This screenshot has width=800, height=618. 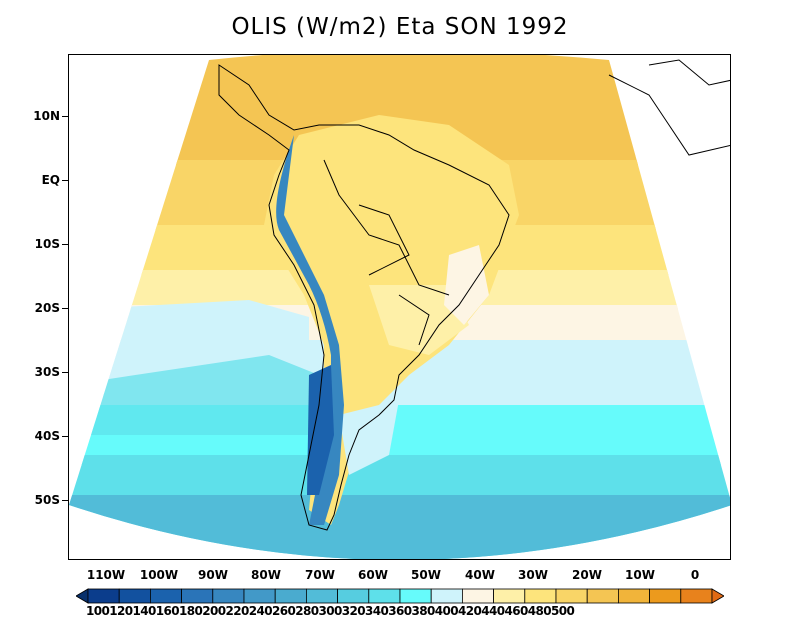 I want to click on lat-label-20s: 20S, so click(x=47, y=308).